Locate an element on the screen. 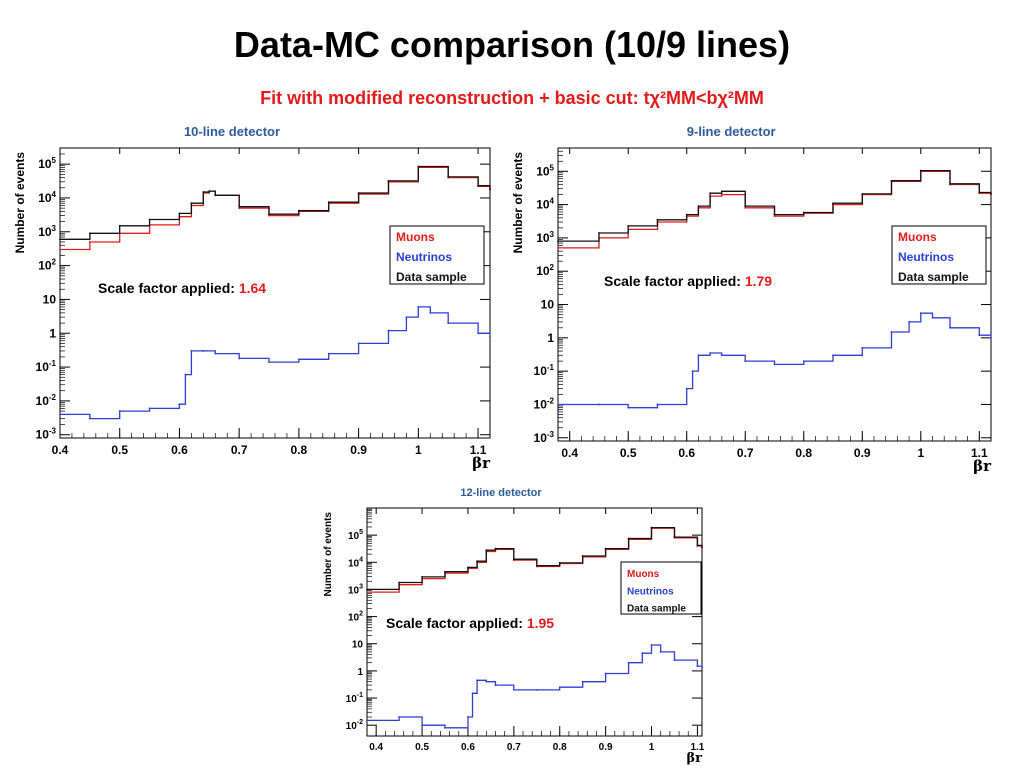 Image resolution: width=1024 pixels, height=768 pixels. chart-title: 12-line detector is located at coordinates (501, 493).